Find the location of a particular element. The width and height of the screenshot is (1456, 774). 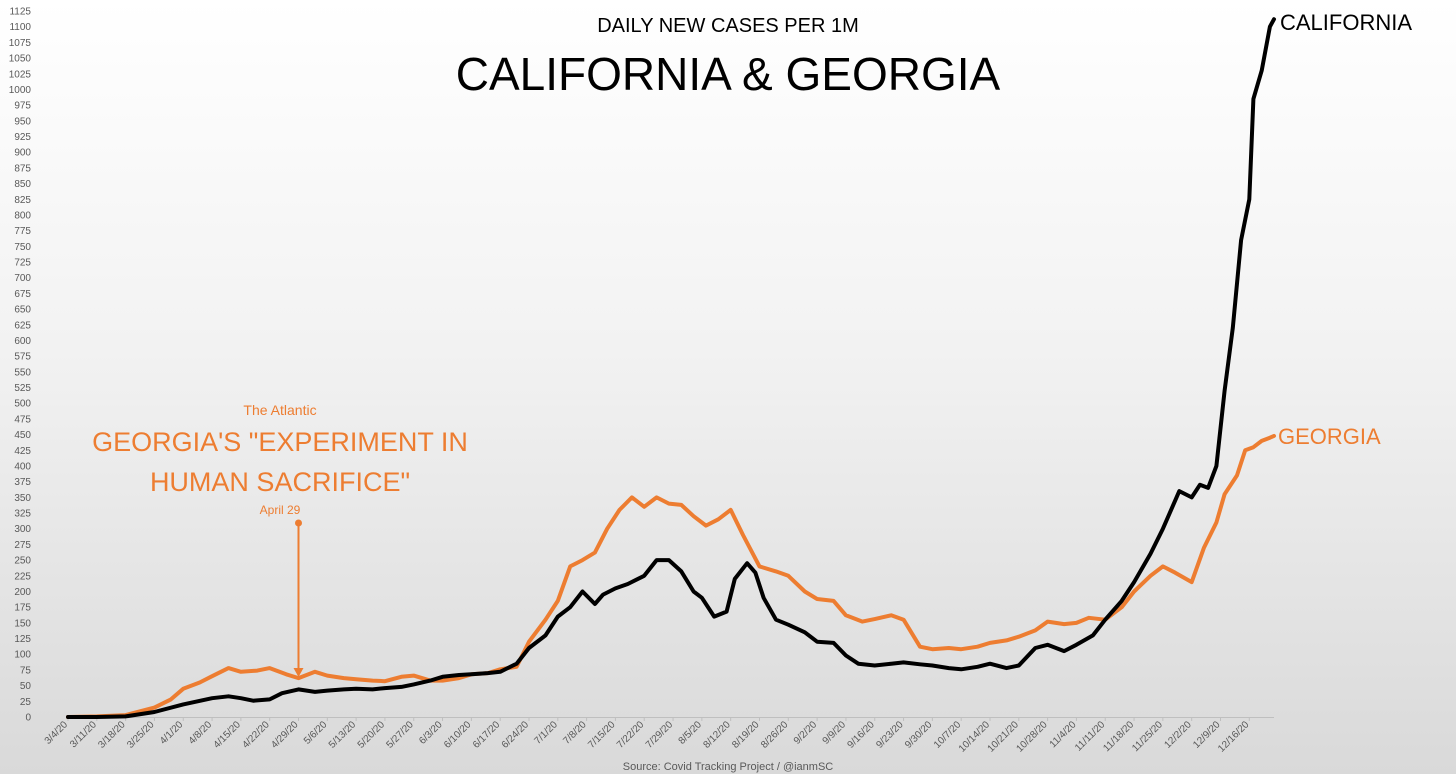

y-tick-label: 1025 is located at coordinates (20, 74).